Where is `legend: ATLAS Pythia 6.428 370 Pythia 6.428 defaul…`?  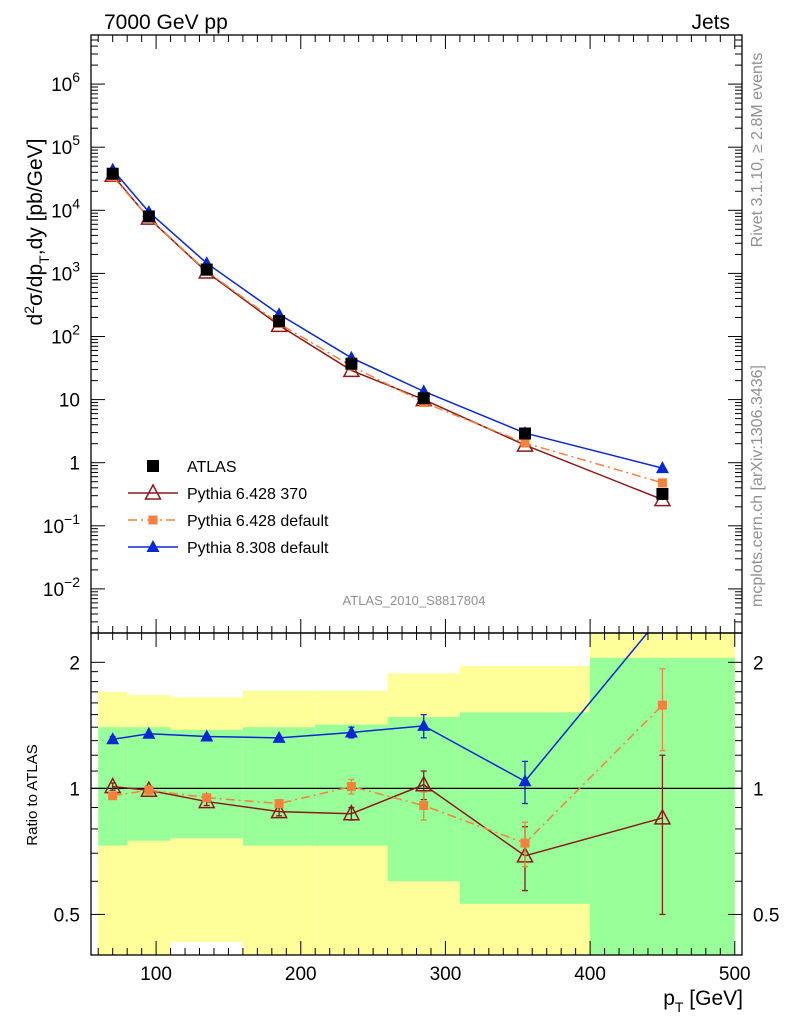
legend: ATLAS Pythia 6.428 370 Pythia 6.428 defaul… is located at coordinates (228, 508).